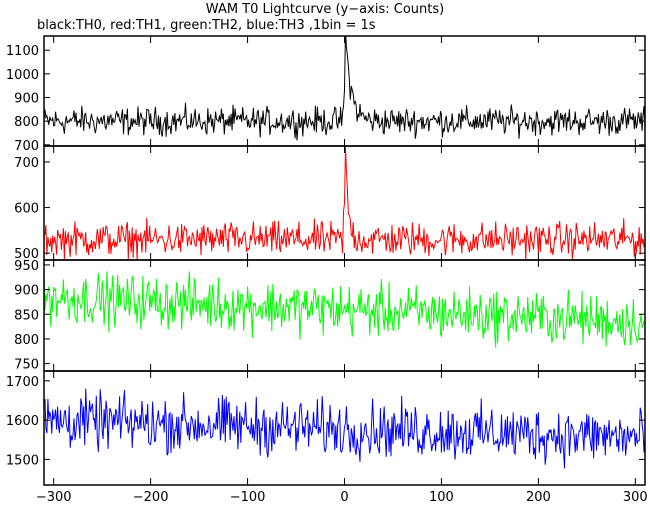 This screenshot has width=650, height=505. I want to click on series-th3-line, so click(344, 428).